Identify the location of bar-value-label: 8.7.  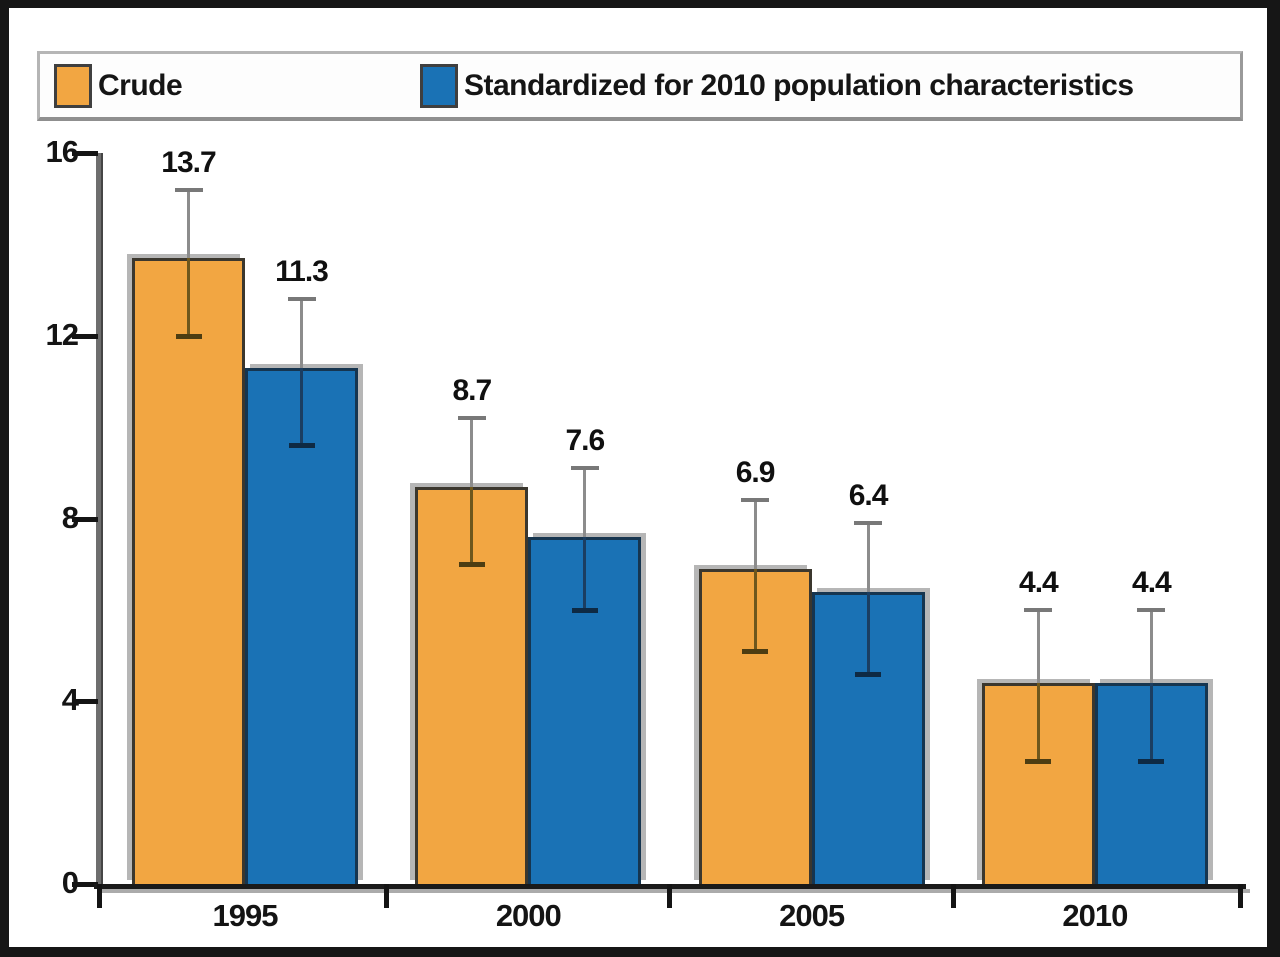
(472, 390).